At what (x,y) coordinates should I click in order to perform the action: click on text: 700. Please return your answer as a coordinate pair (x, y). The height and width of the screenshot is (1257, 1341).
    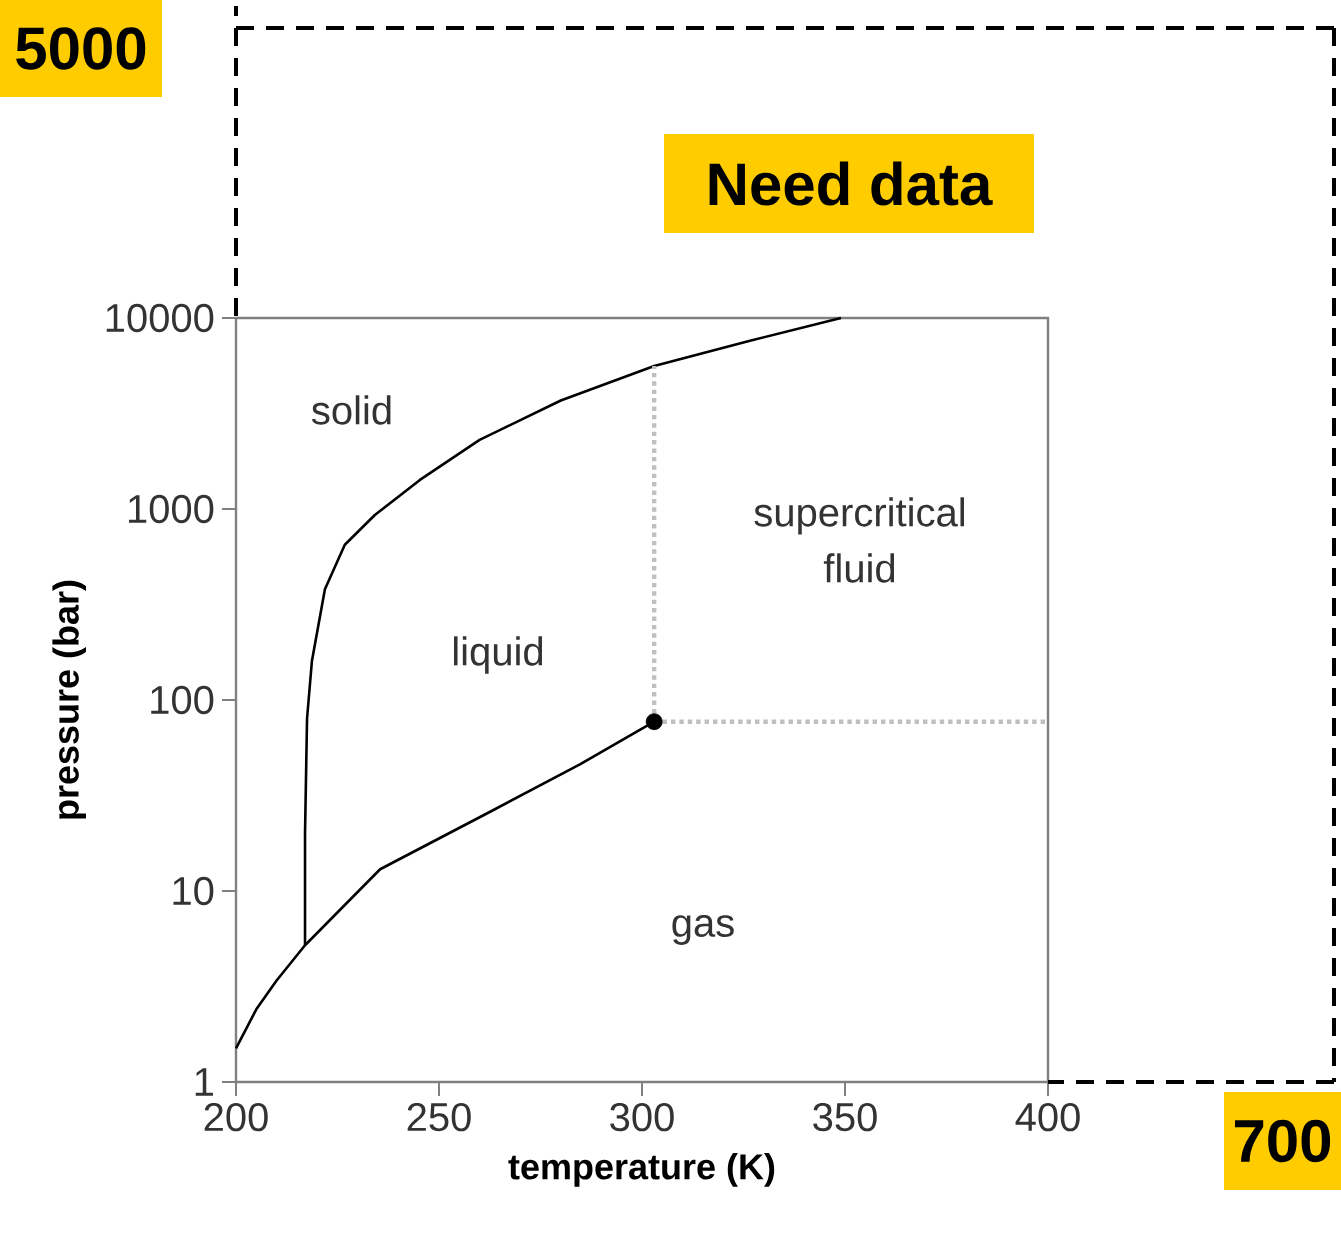
    Looking at the image, I should click on (1283, 1141).